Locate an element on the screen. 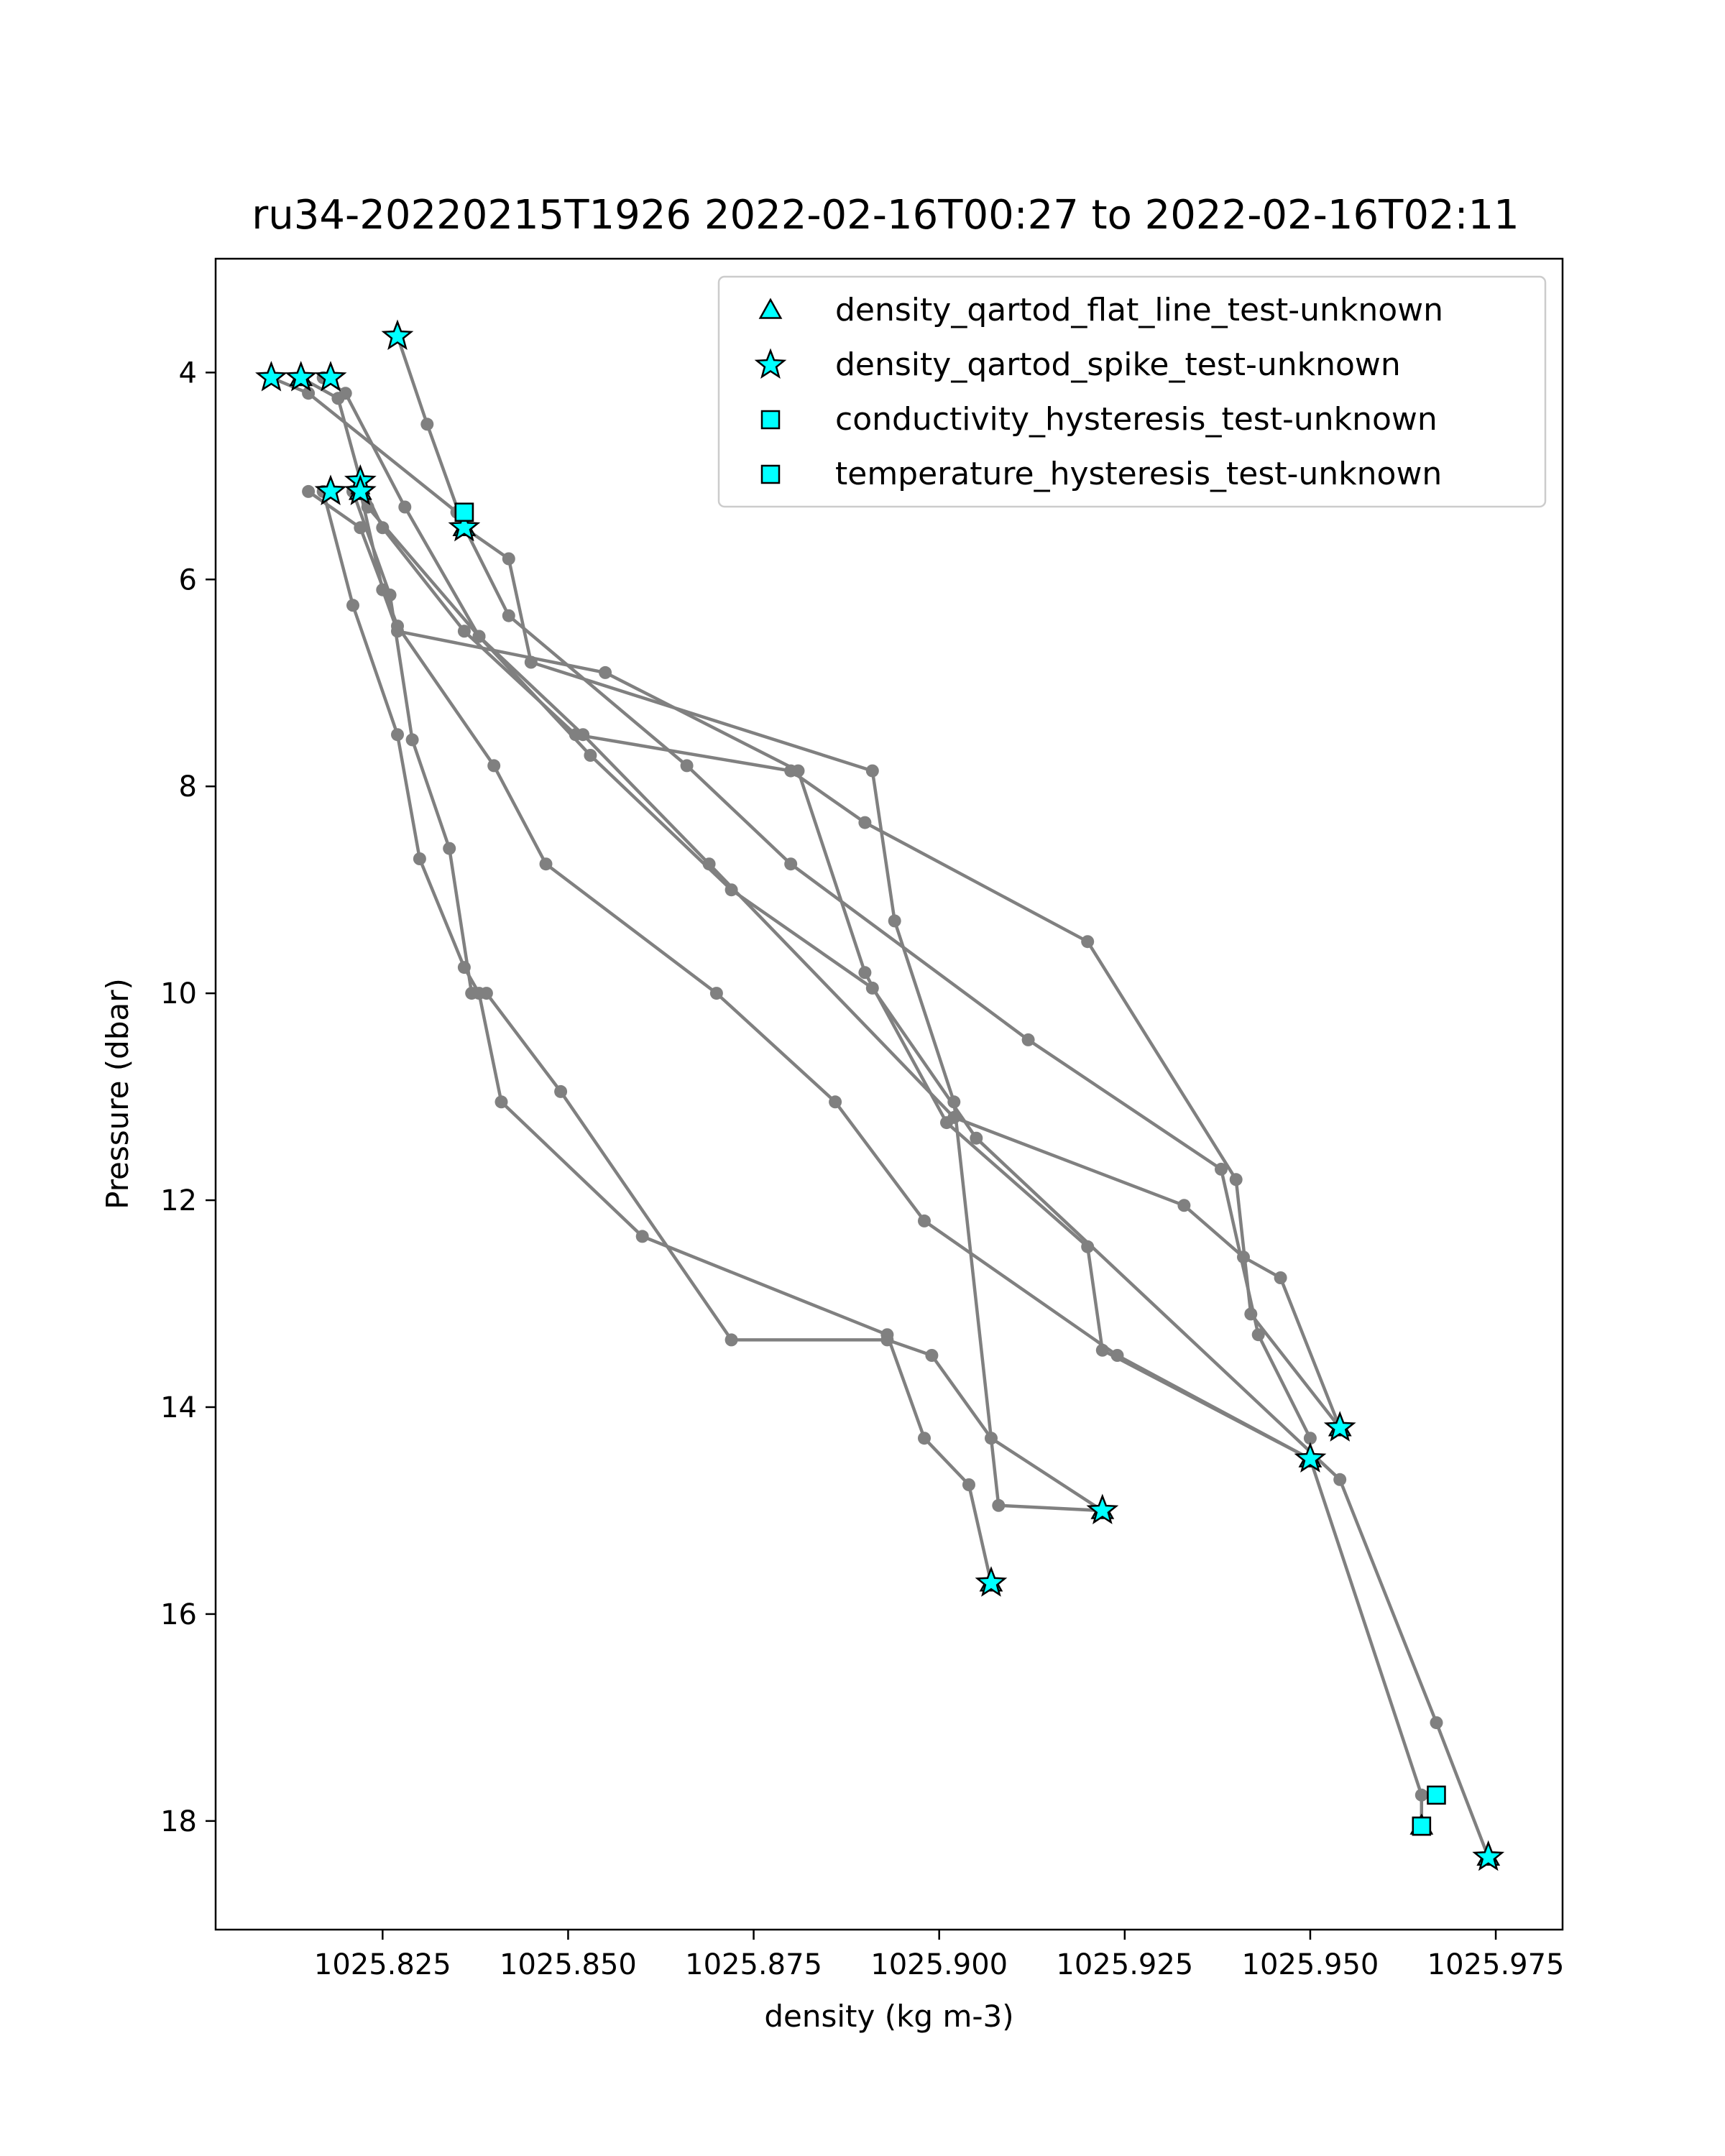  legend-entry: density_qartod_spike_test-unknown is located at coordinates (1077, 365).